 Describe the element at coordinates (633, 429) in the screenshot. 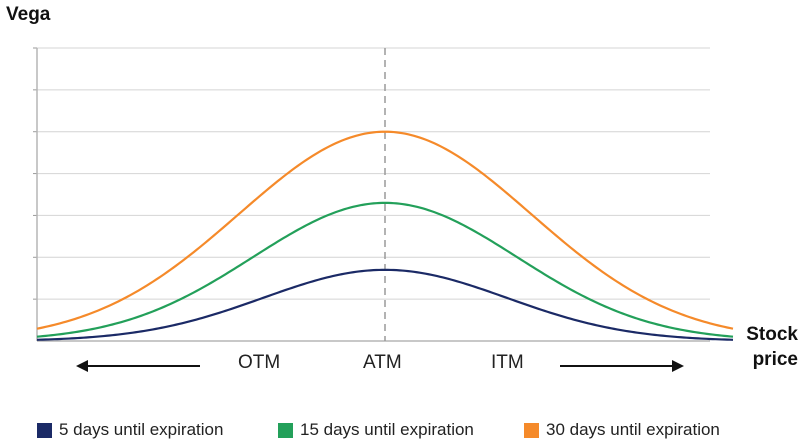

I see `legend-label: 30 days until expiration` at that location.